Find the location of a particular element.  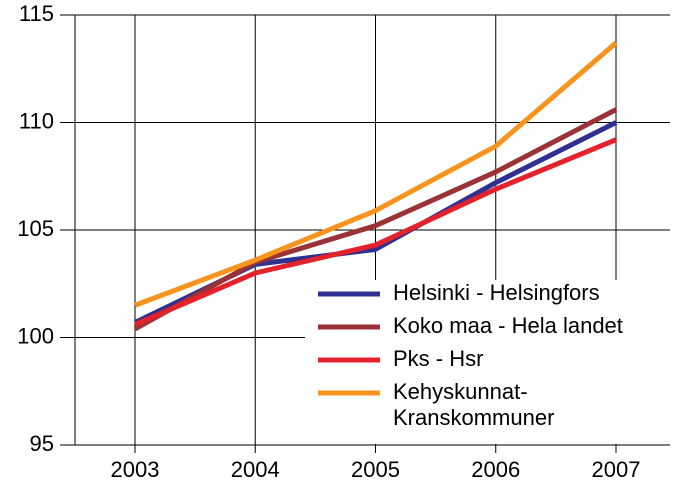

y-tick-label: 100 is located at coordinates (35, 335).